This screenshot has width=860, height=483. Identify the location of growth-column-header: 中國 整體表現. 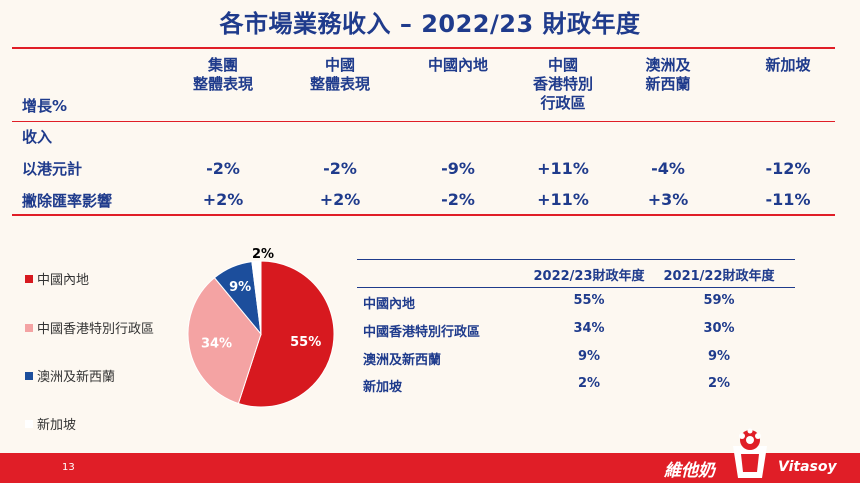
(340, 75).